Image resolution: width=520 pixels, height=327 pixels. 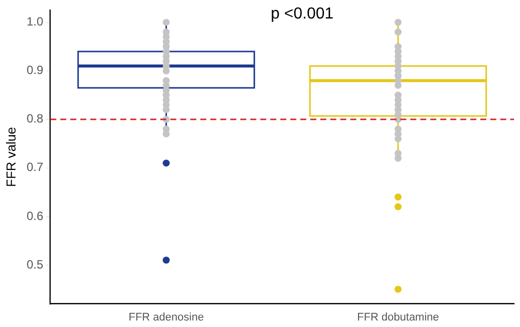 I want to click on y-tick-label: 0.6, so click(x=35, y=215).